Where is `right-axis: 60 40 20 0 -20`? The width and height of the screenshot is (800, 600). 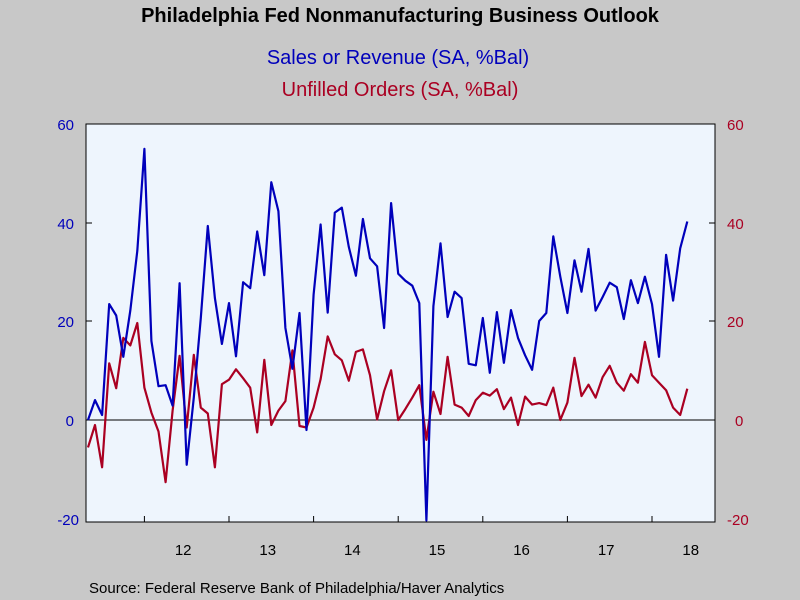 right-axis: 60 40 20 0 -20 is located at coordinates (738, 323).